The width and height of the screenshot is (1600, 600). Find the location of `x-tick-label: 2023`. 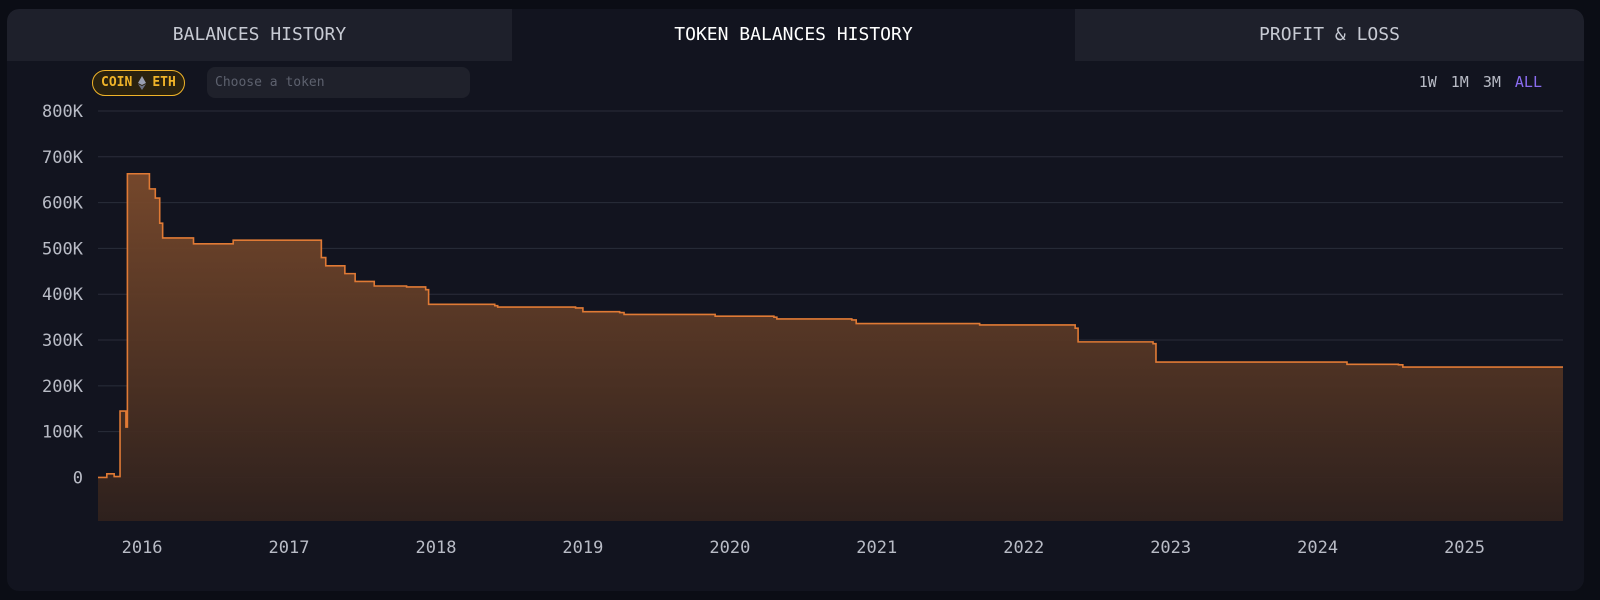

x-tick-label: 2023 is located at coordinates (1170, 548).